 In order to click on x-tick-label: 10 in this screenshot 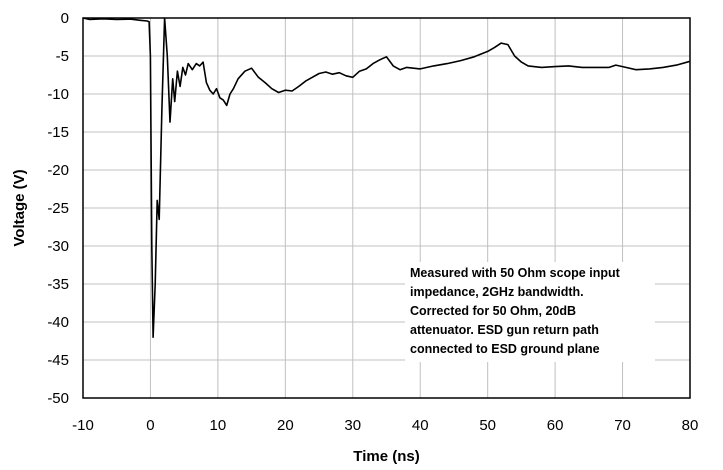, I will do `click(218, 425)`.